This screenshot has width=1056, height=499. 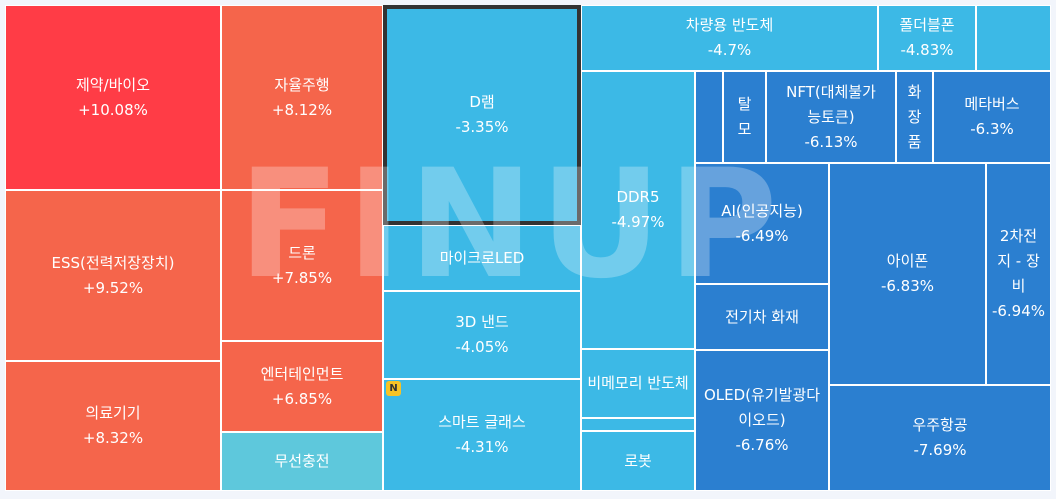 I want to click on tile-secondary-battery-equipment: 2차전지 - 장비 -6.94%, so click(x=1018, y=274).